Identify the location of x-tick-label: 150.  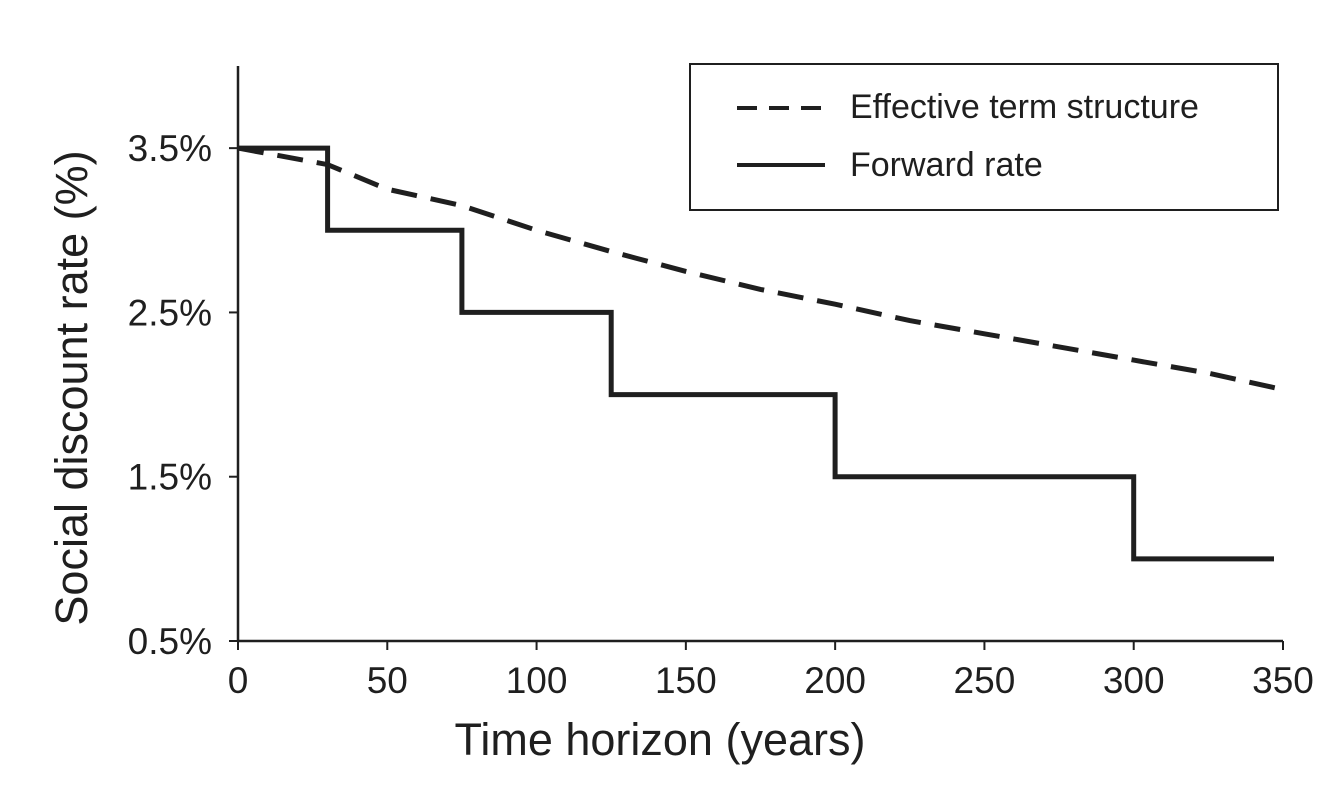
(686, 680).